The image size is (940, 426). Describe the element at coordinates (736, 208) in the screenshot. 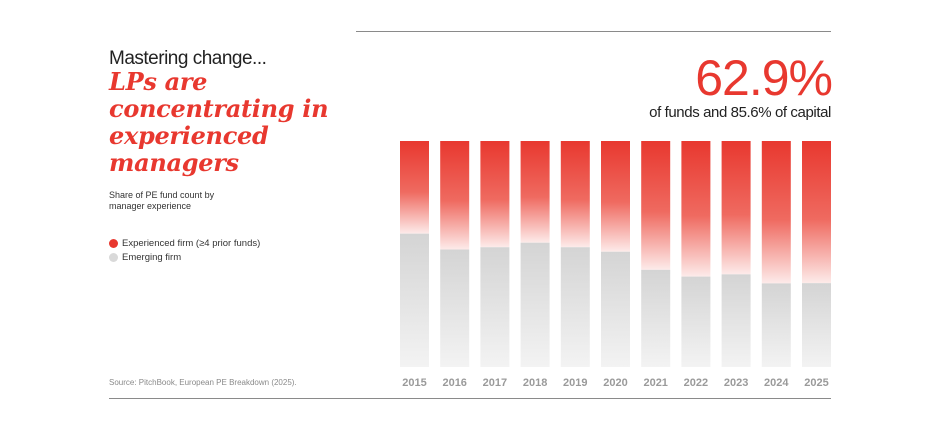

I see `bar-experienced-2023` at that location.